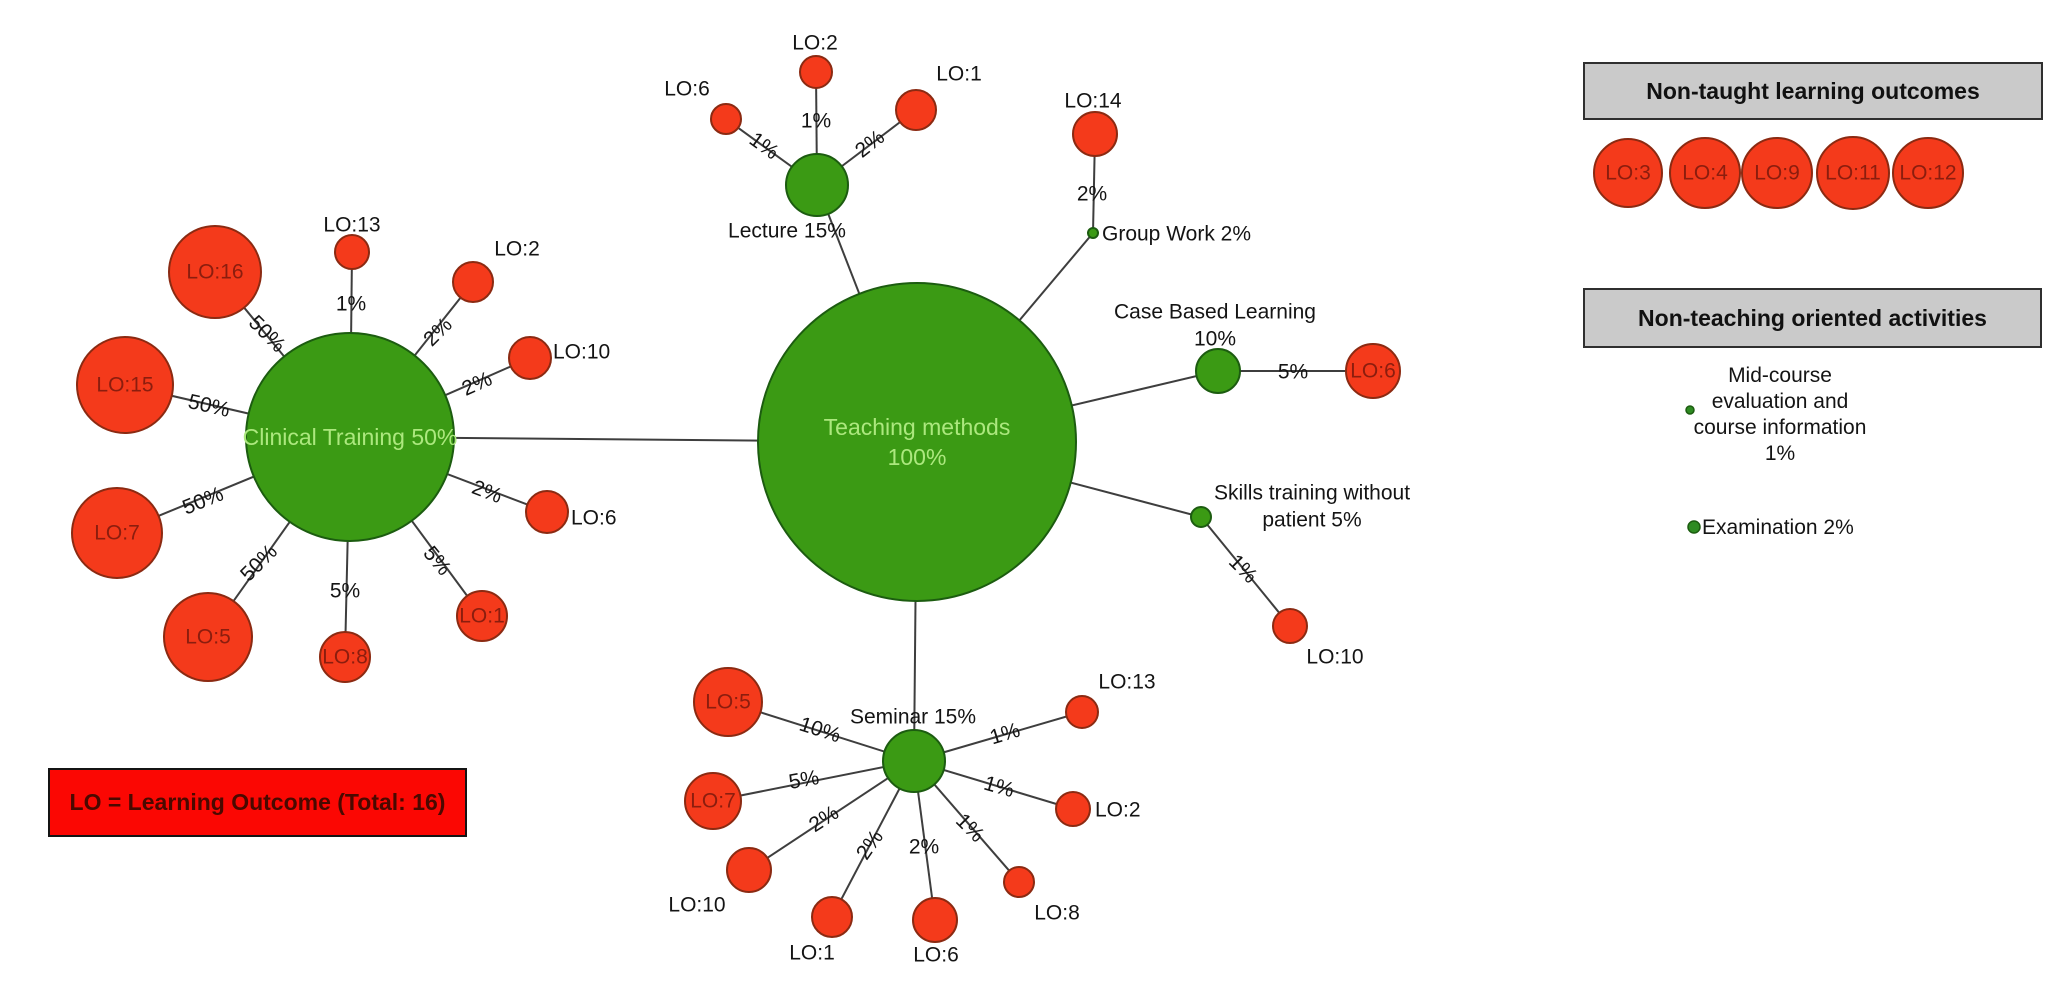 The height and width of the screenshot is (1001, 2059). Describe the element at coordinates (1126, 682) in the screenshot. I see `node-label-m13: LO:13` at that location.